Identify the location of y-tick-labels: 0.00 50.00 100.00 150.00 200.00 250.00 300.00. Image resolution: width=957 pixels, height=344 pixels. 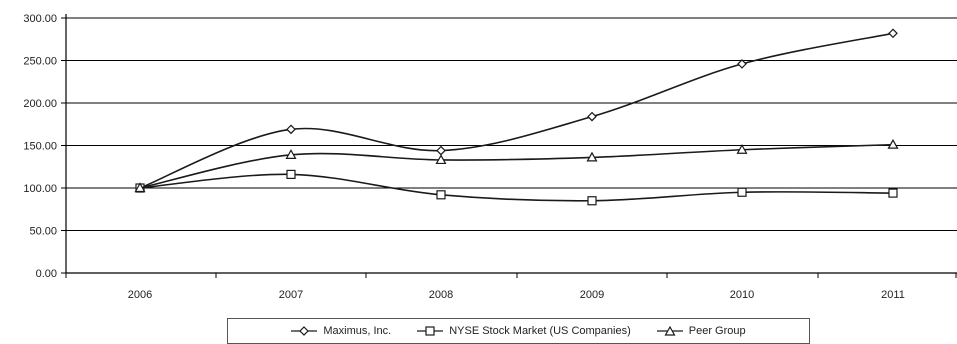
(40, 146).